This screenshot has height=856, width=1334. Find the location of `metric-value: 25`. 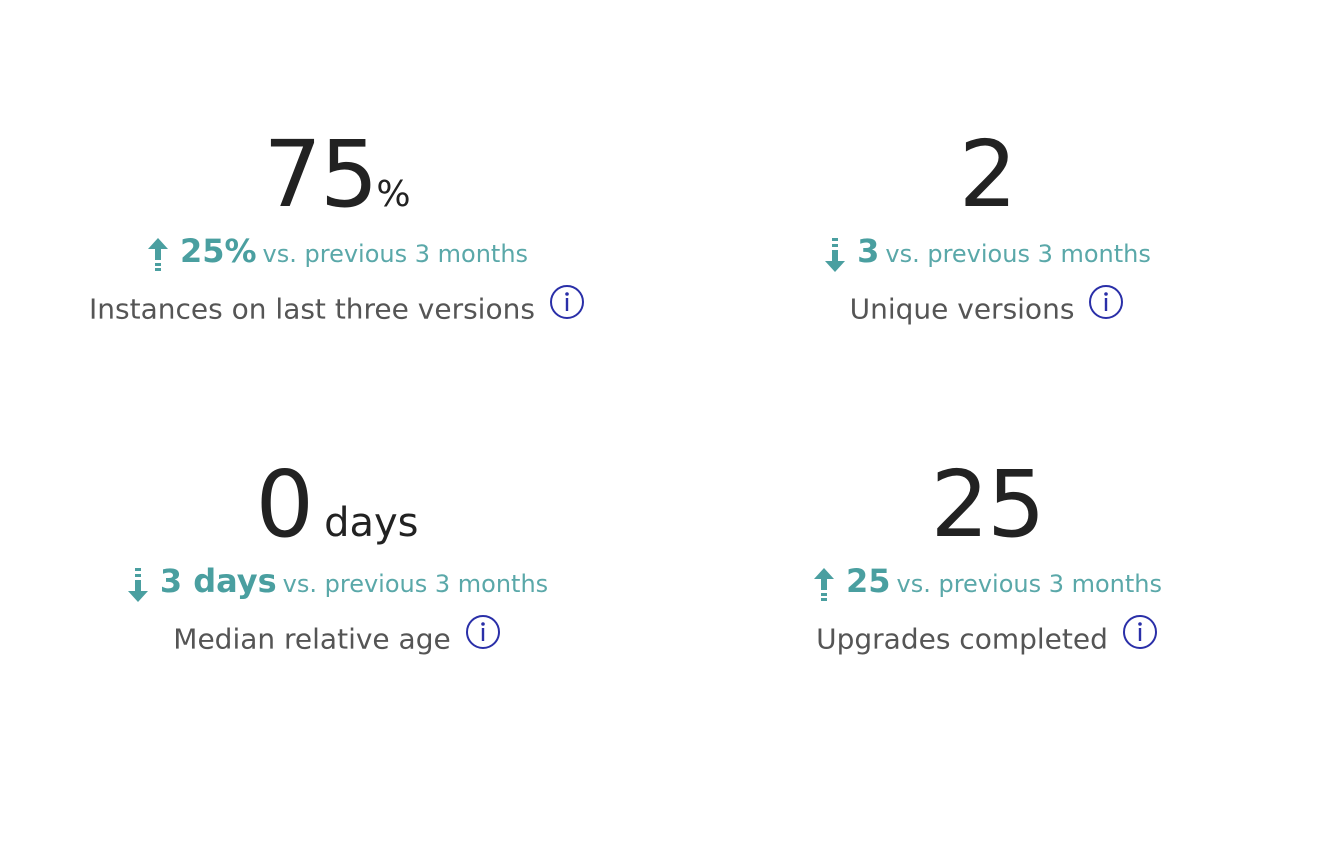

metric-value: 25 is located at coordinates (987, 504).